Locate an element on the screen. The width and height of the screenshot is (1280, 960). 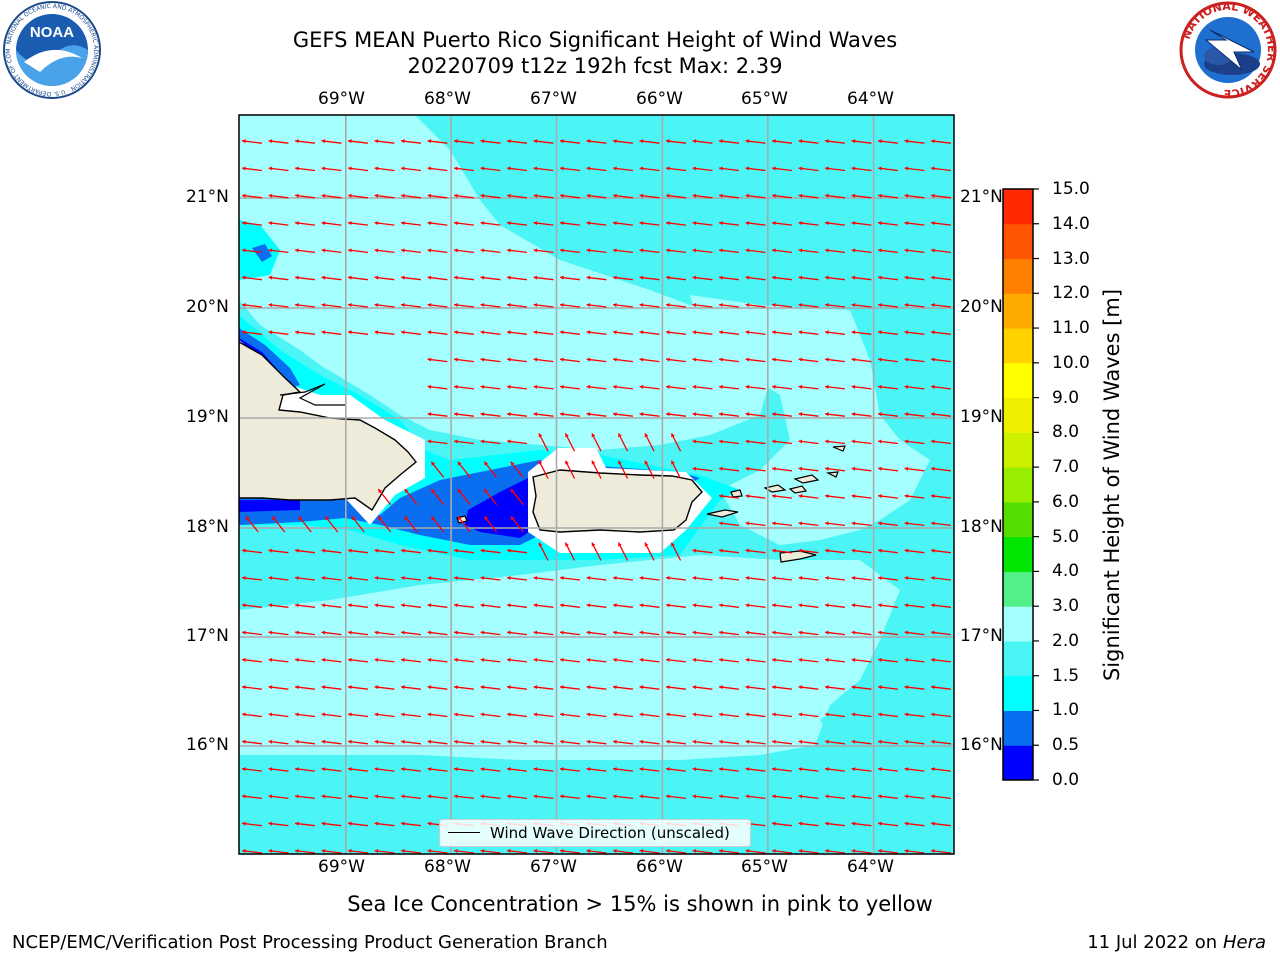
wave-band-0-0p5m-passage is located at coordinates (500, 508).